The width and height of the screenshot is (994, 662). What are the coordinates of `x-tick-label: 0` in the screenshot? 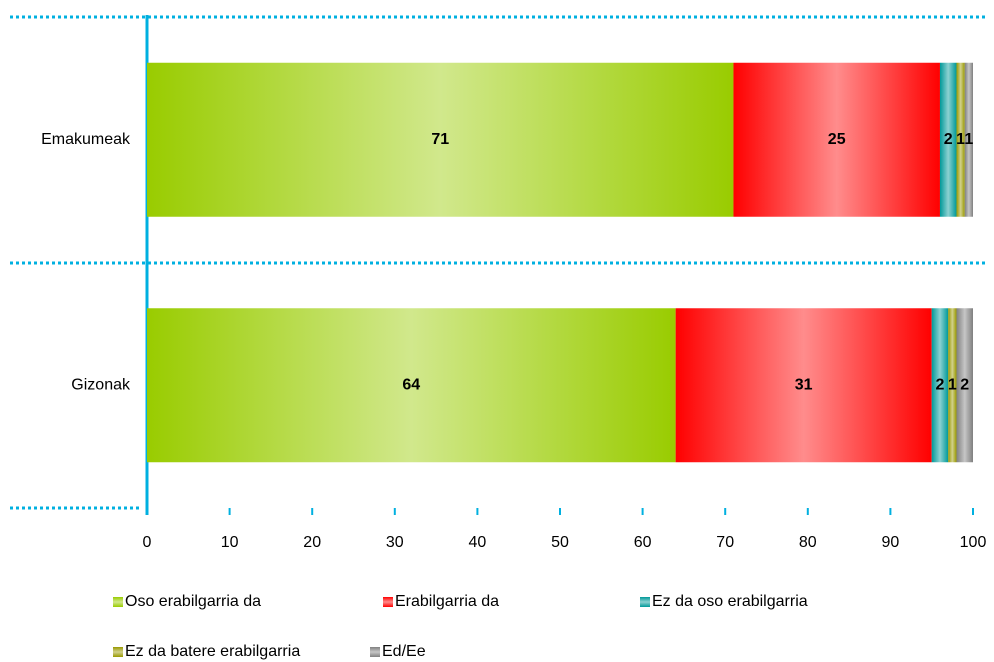 It's located at (147, 542).